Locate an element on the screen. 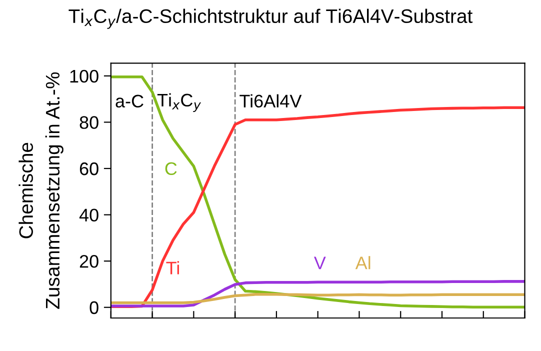 The image size is (541, 351). chart-title: Ti$_{x}$C$_{y}$/a-C-Schichtstruktur auf Ti6Al4V-Substrat is located at coordinates (270, 18).